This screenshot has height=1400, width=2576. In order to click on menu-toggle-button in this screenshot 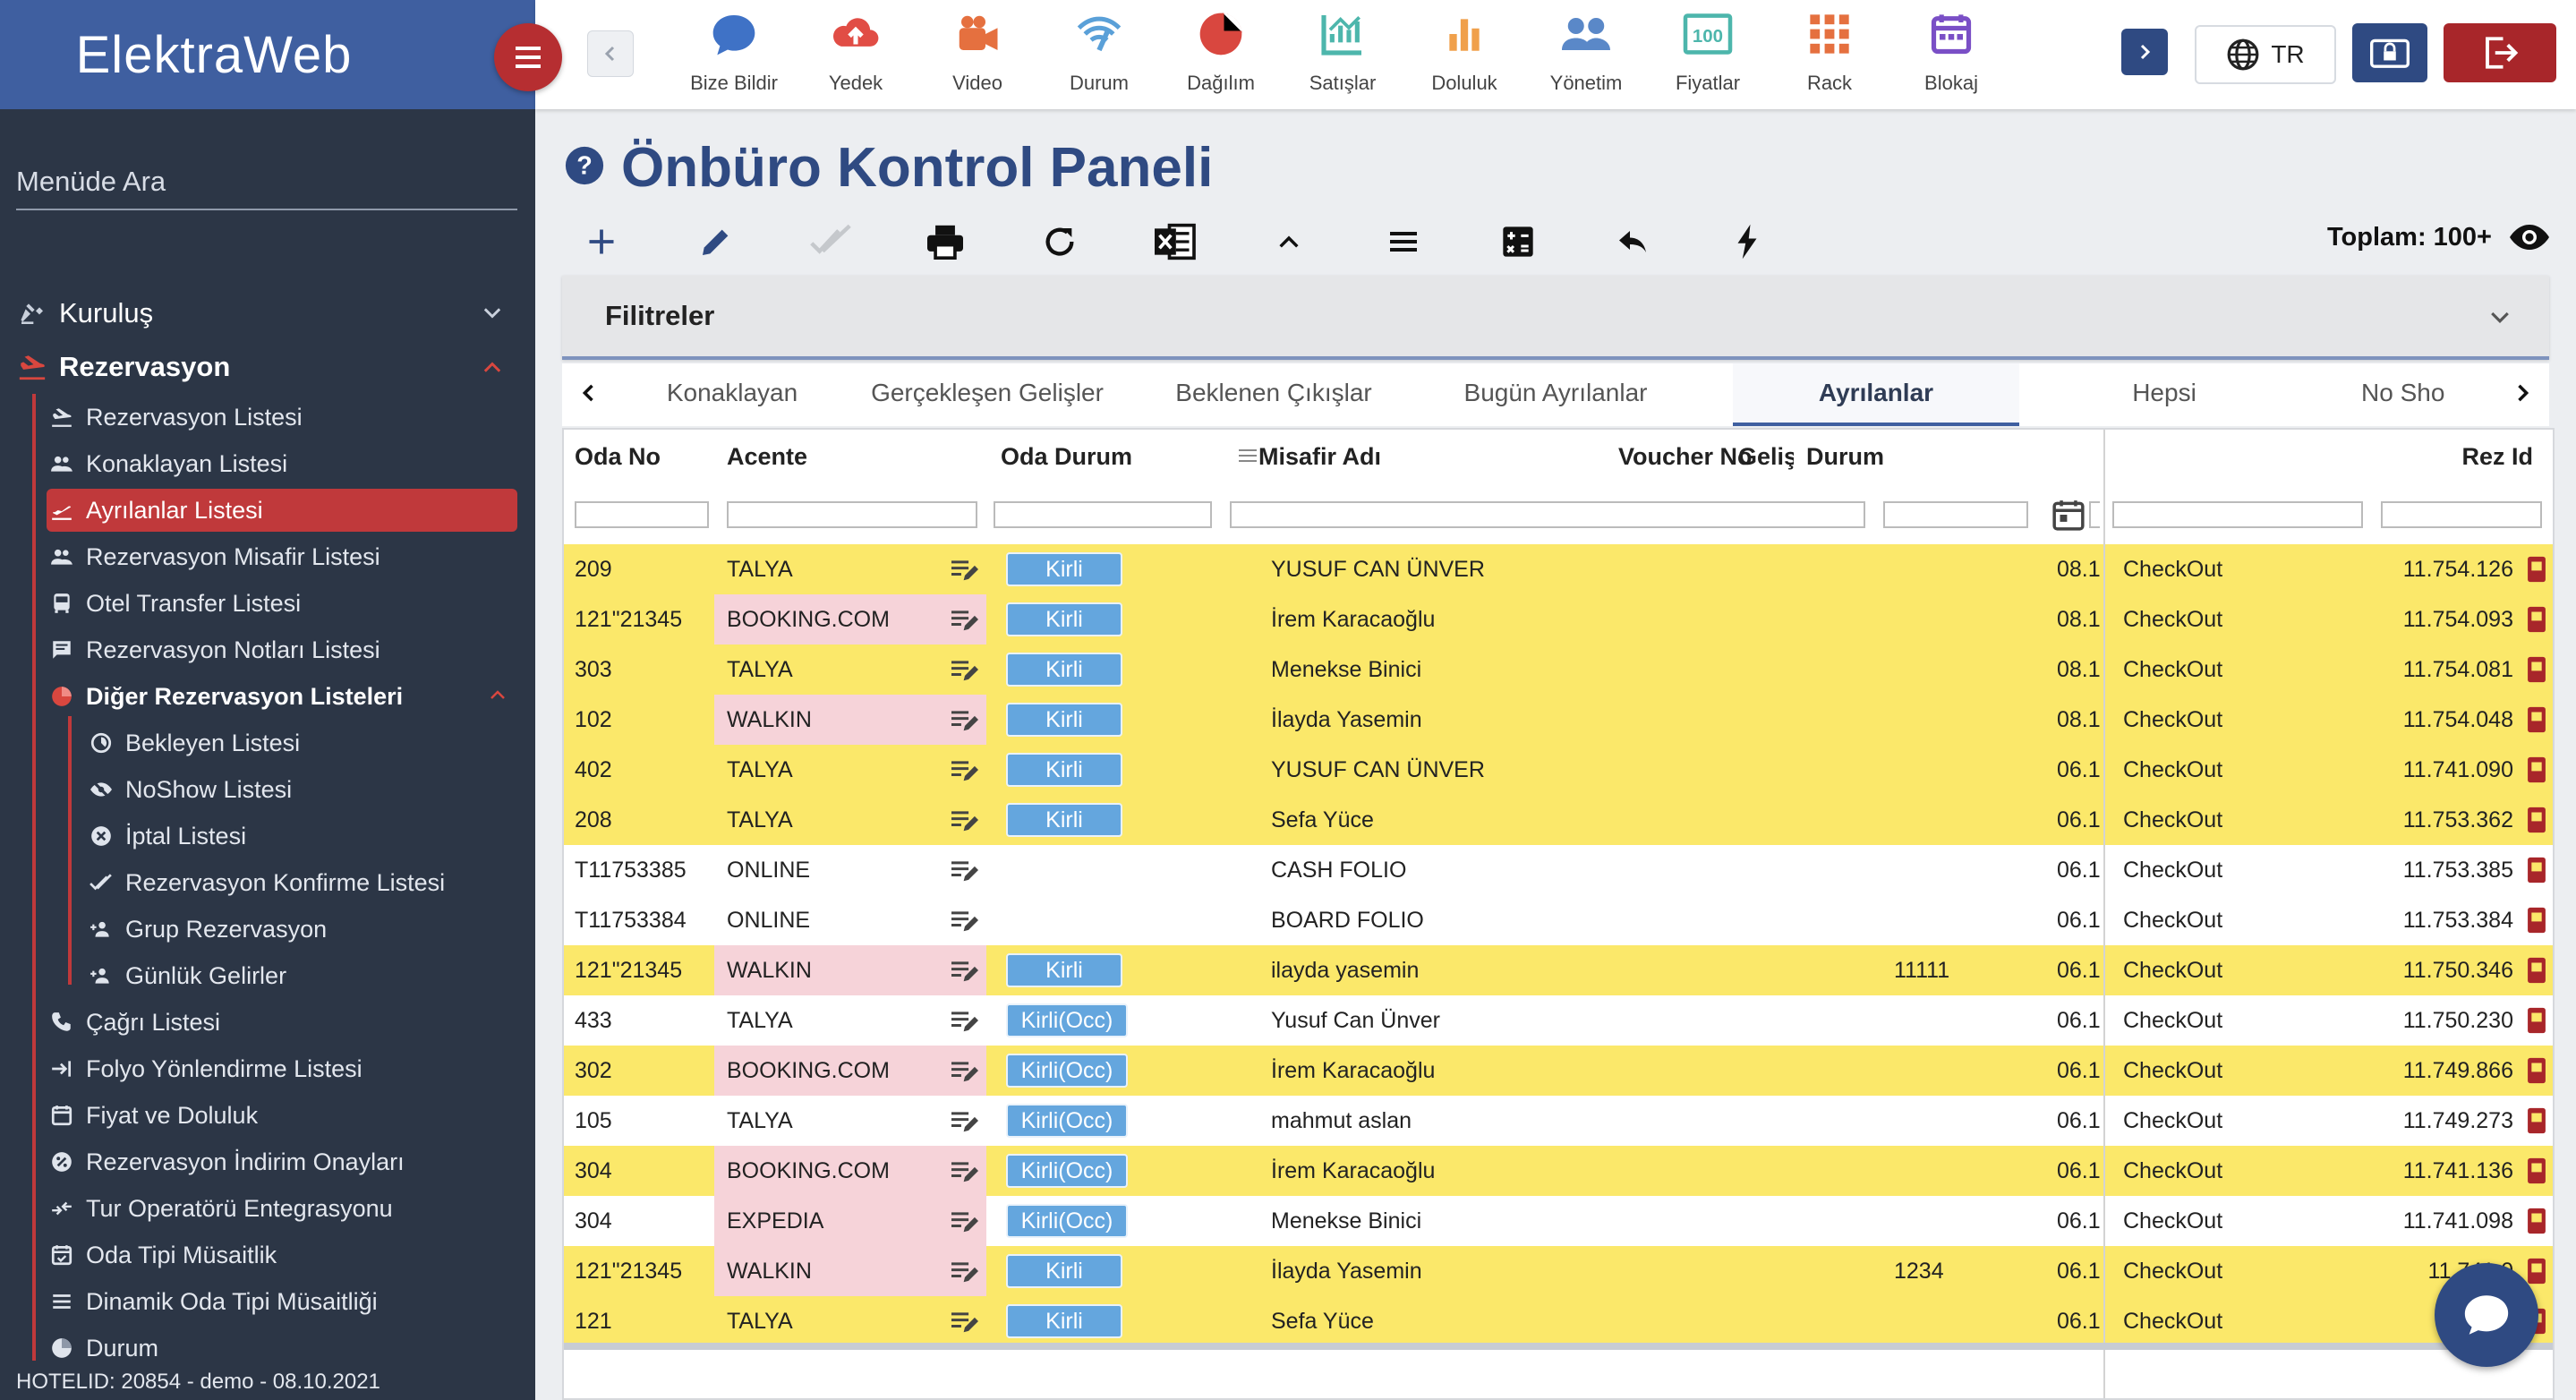, I will do `click(528, 57)`.